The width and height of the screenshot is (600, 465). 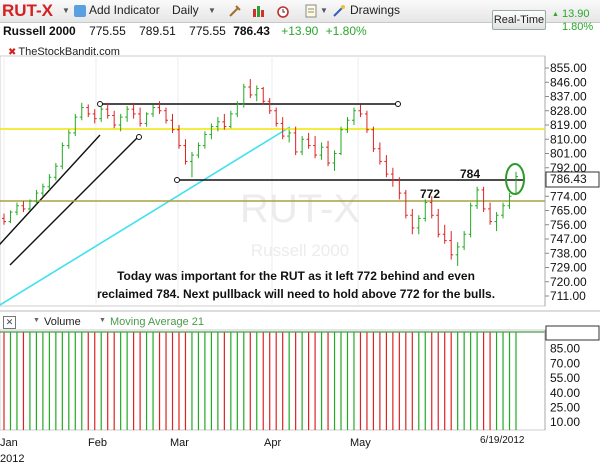 What do you see at coordinates (502, 440) in the screenshot?
I see `chart-date: 6/19/2012` at bounding box center [502, 440].